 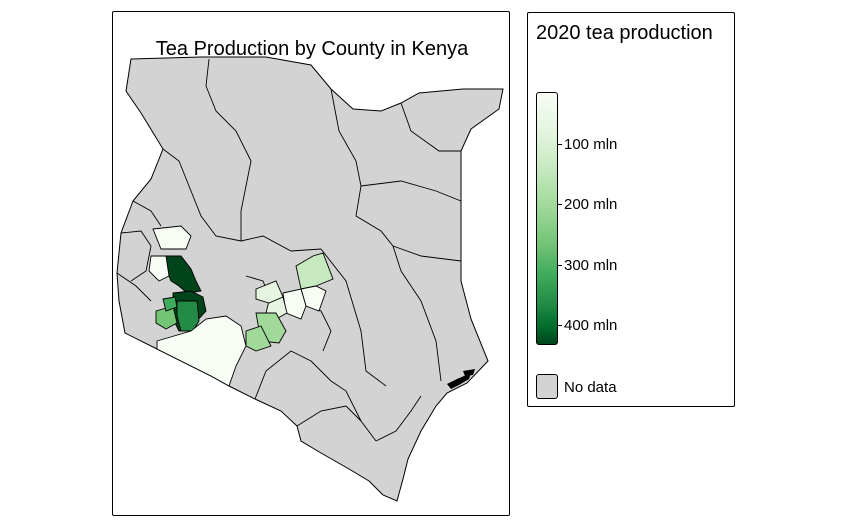 I want to click on no-data-label: No data, so click(x=590, y=387).